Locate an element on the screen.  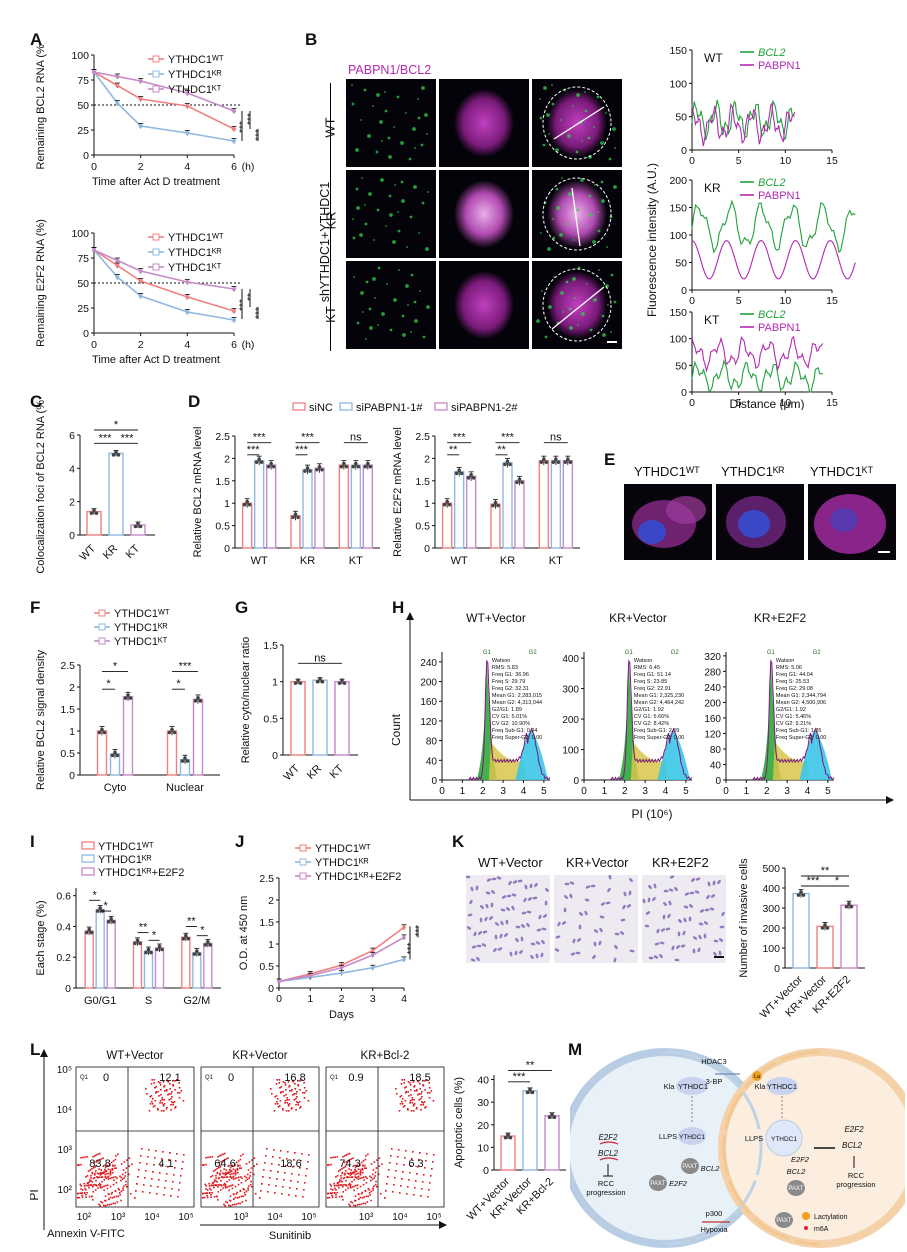
peak-label: G1 is located at coordinates (487, 653).